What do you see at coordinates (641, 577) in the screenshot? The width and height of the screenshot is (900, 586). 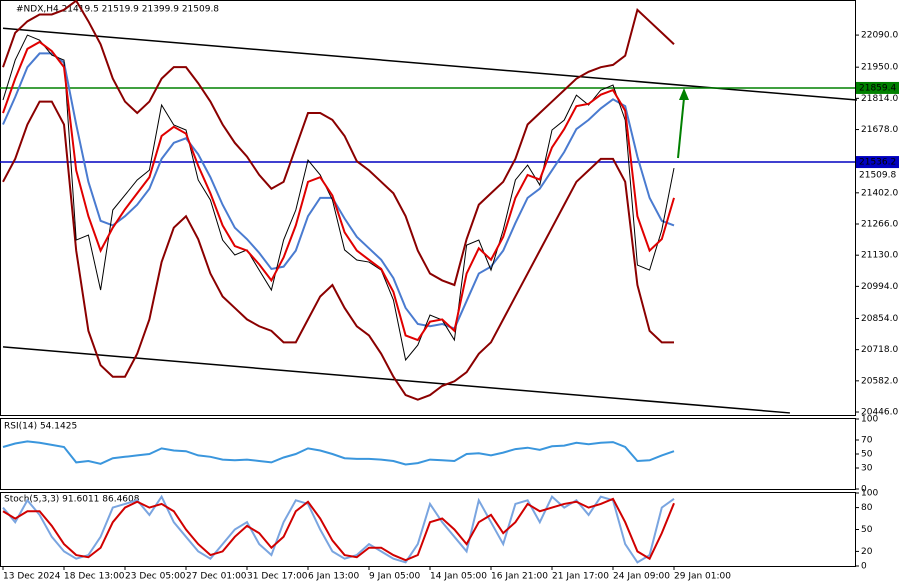 I see `x-tick-label: 24 Jan 09:00` at bounding box center [641, 577].